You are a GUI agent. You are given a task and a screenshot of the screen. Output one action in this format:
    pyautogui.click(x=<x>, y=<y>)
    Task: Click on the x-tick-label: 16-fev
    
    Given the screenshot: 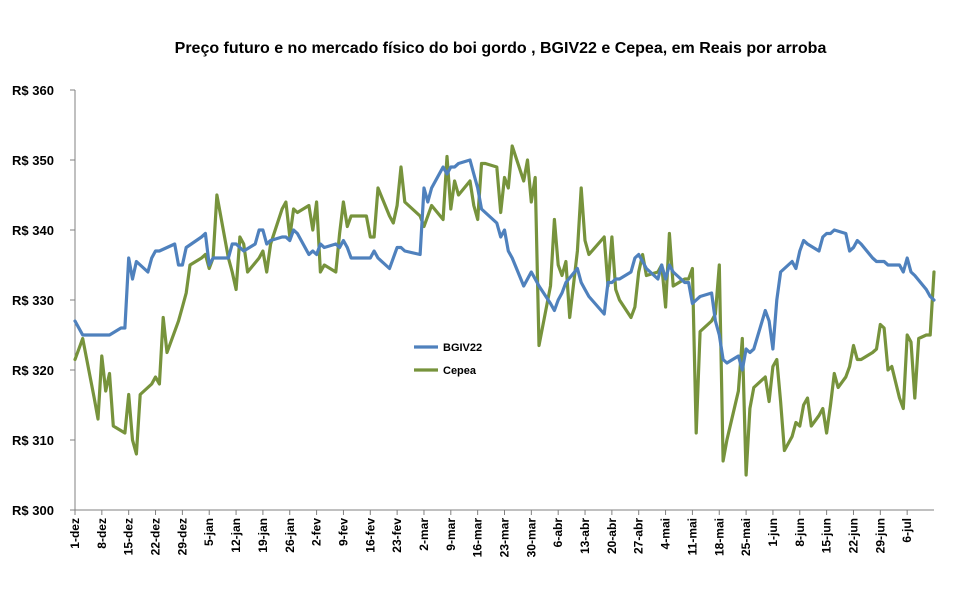 What is the action you would take?
    pyautogui.click(x=370, y=535)
    